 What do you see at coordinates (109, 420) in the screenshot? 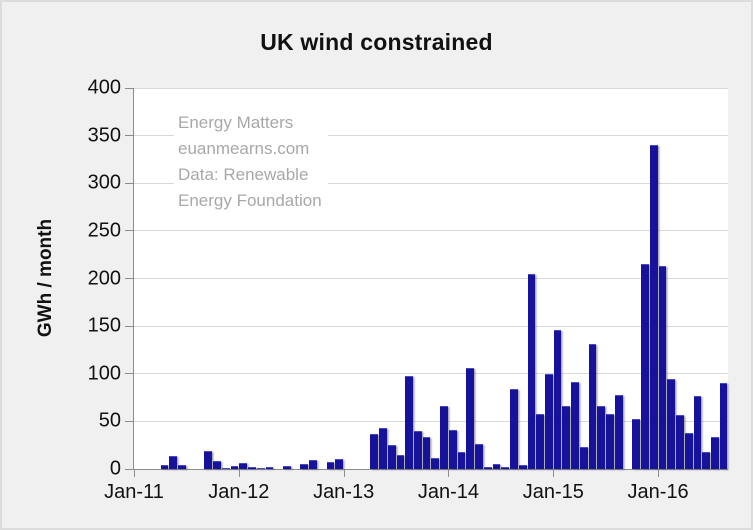
I see `y-tick-label-50: 50` at bounding box center [109, 420].